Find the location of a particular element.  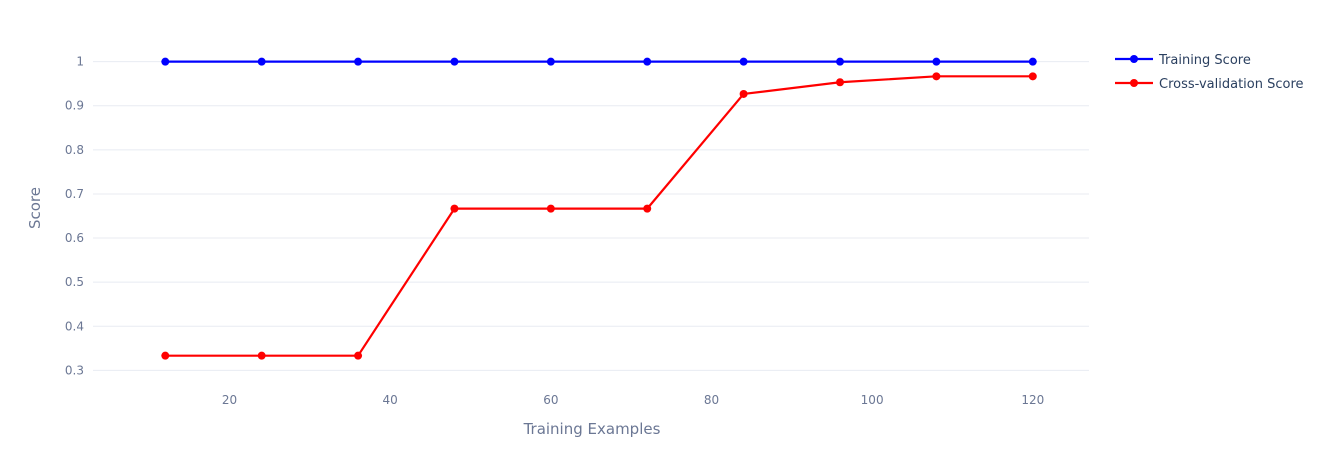

y-tick-label: 0.3 is located at coordinates (74, 370).